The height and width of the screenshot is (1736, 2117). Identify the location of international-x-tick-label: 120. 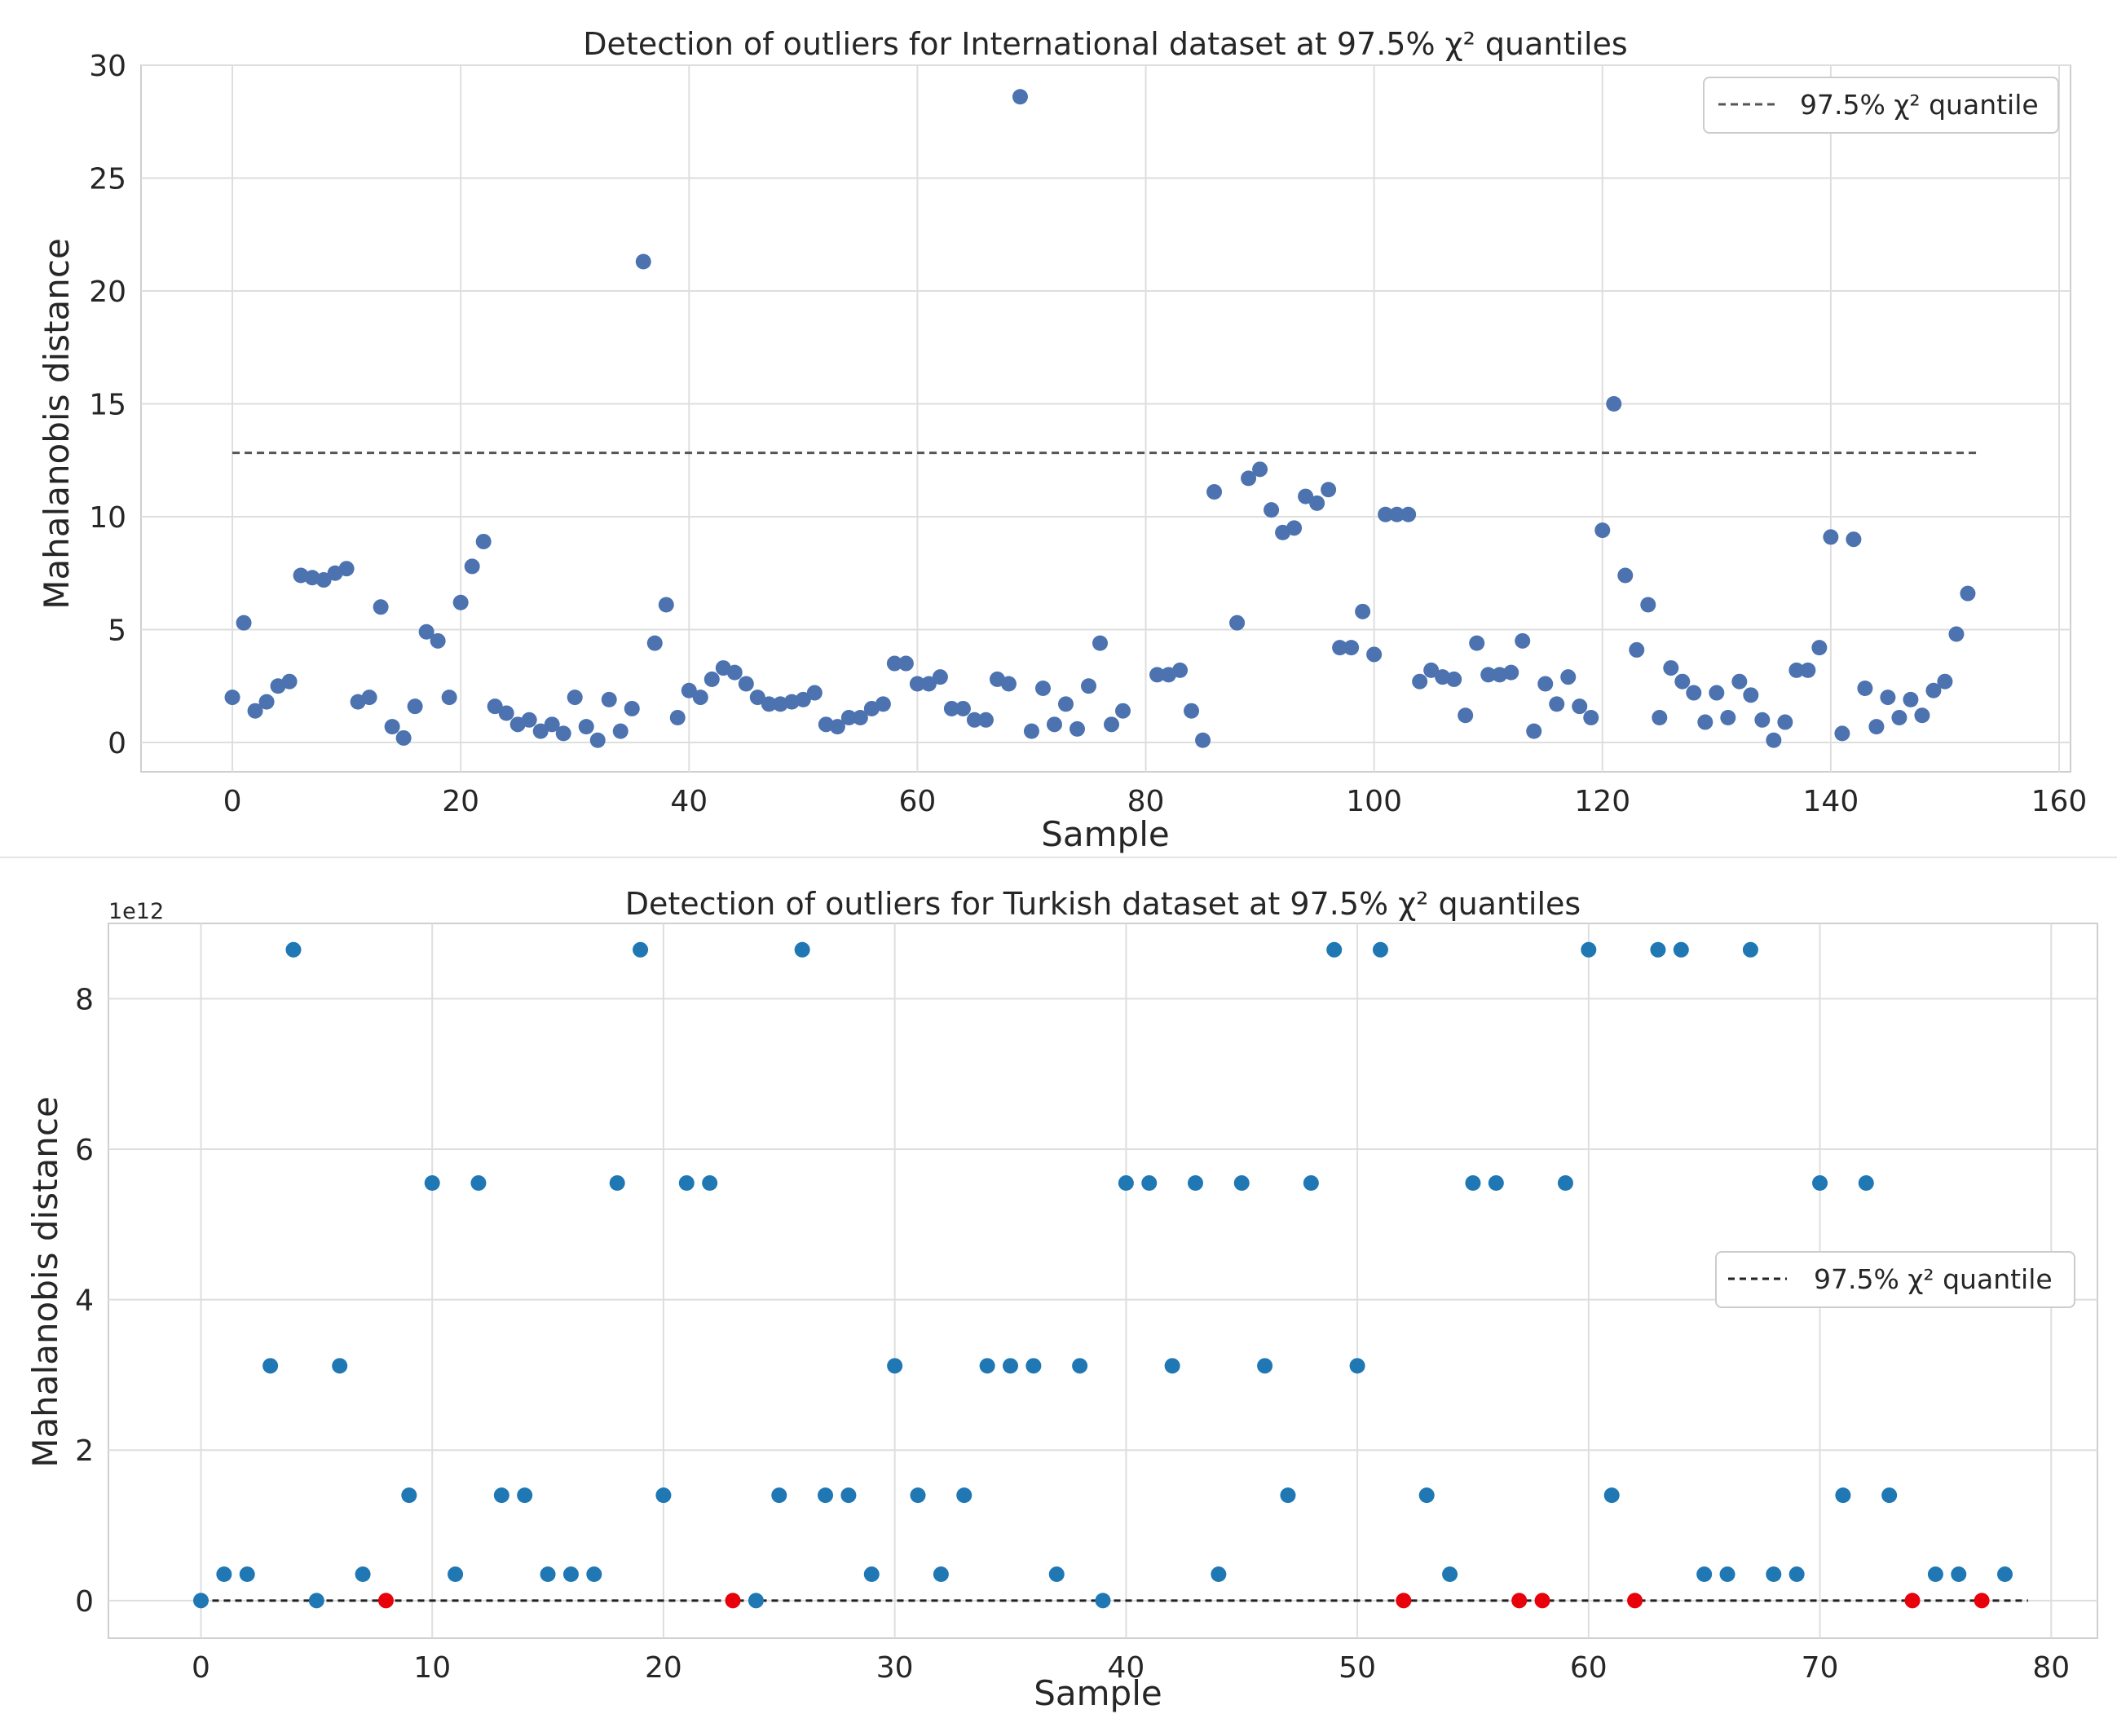
(1602, 801).